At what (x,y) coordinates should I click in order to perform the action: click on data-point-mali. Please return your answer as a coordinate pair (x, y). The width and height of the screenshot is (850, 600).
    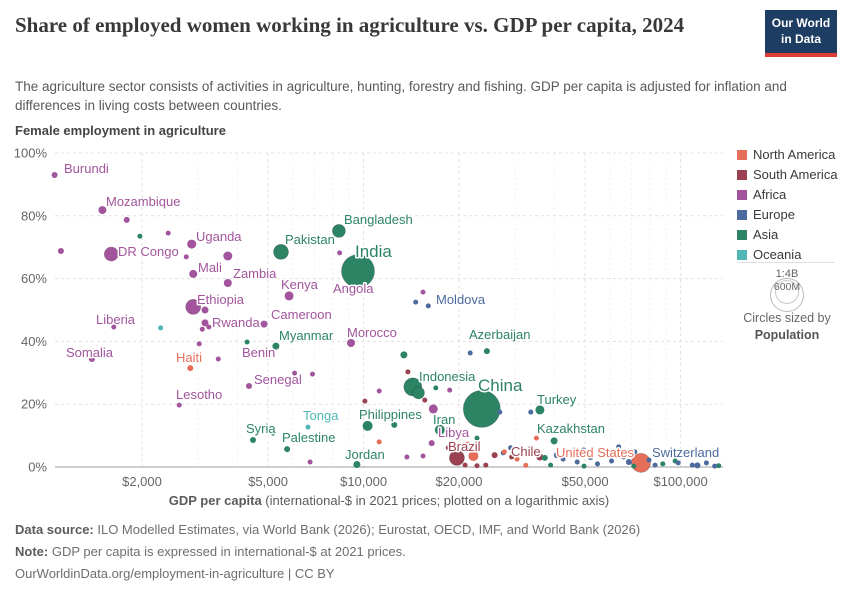
    Looking at the image, I should click on (193, 273).